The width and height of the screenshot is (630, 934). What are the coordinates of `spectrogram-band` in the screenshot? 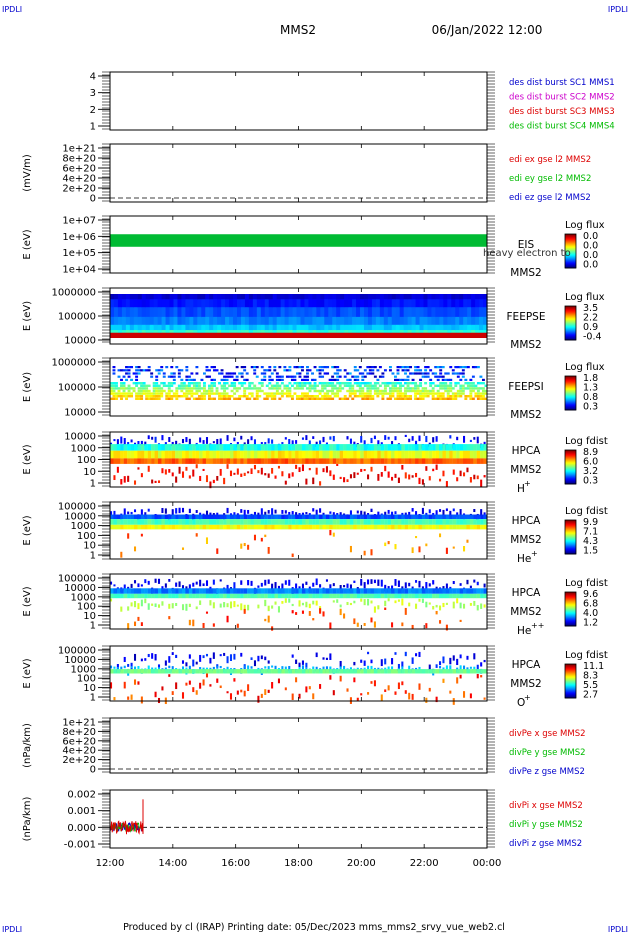 It's located at (298, 240).